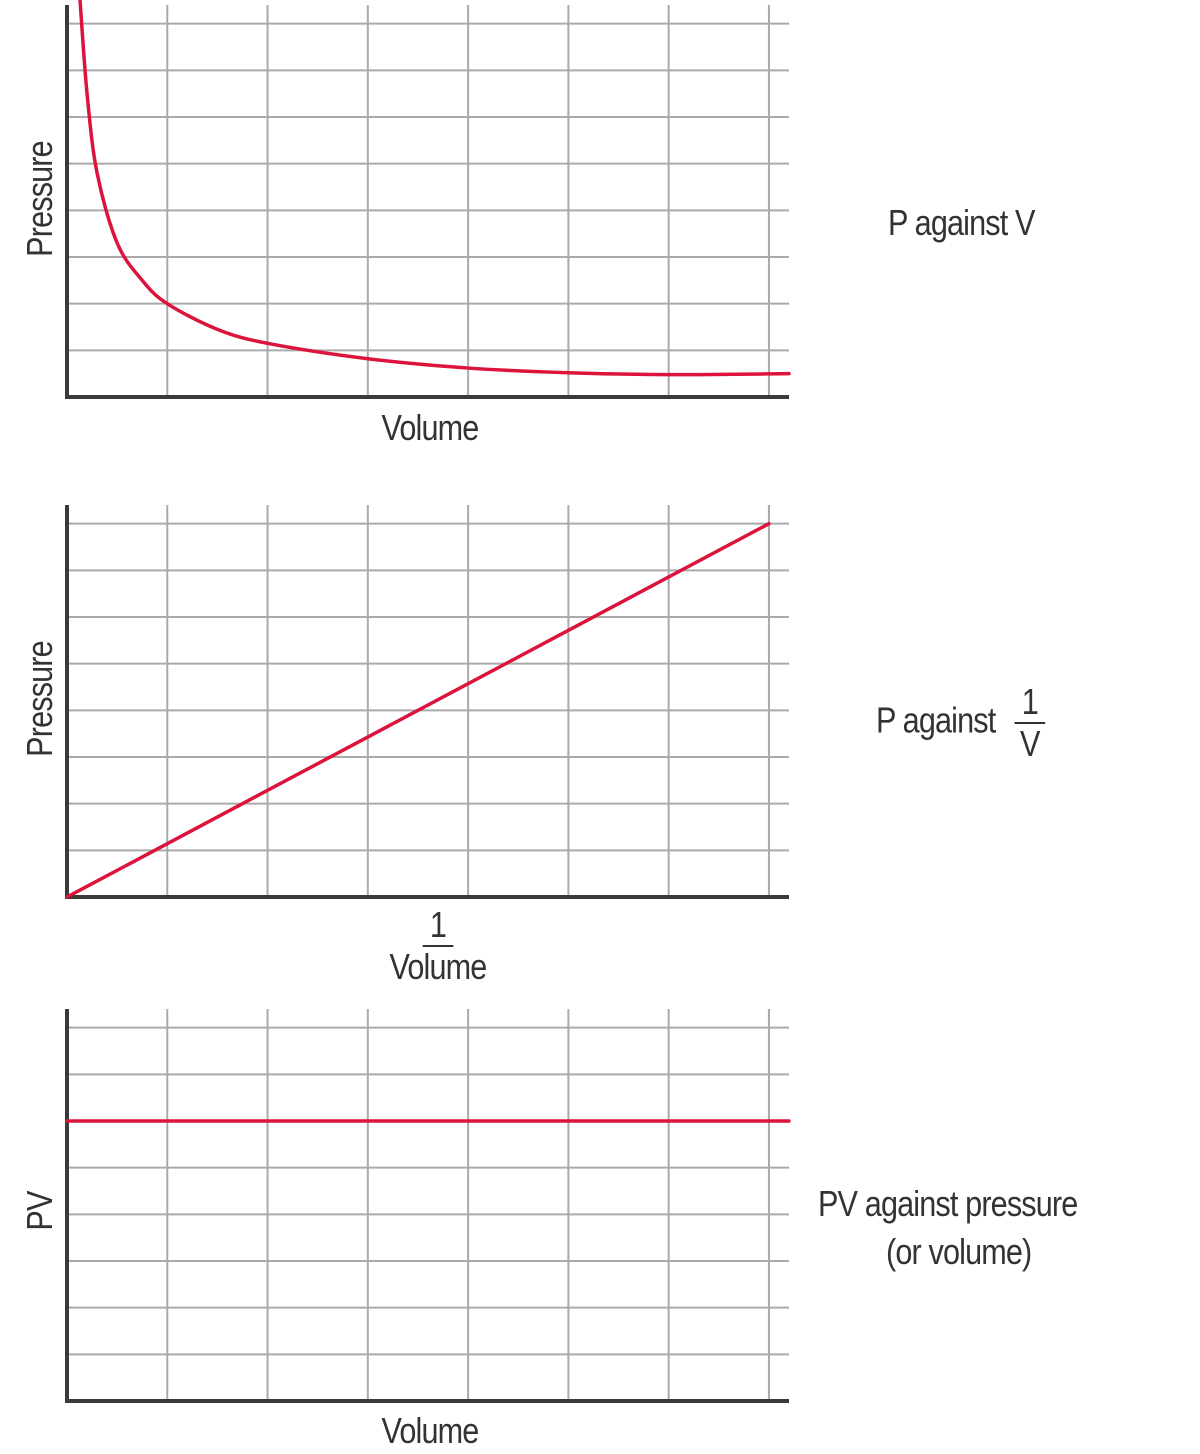 The width and height of the screenshot is (1200, 1454). I want to click on x-axis-label-denominator: Volume, so click(438, 966).